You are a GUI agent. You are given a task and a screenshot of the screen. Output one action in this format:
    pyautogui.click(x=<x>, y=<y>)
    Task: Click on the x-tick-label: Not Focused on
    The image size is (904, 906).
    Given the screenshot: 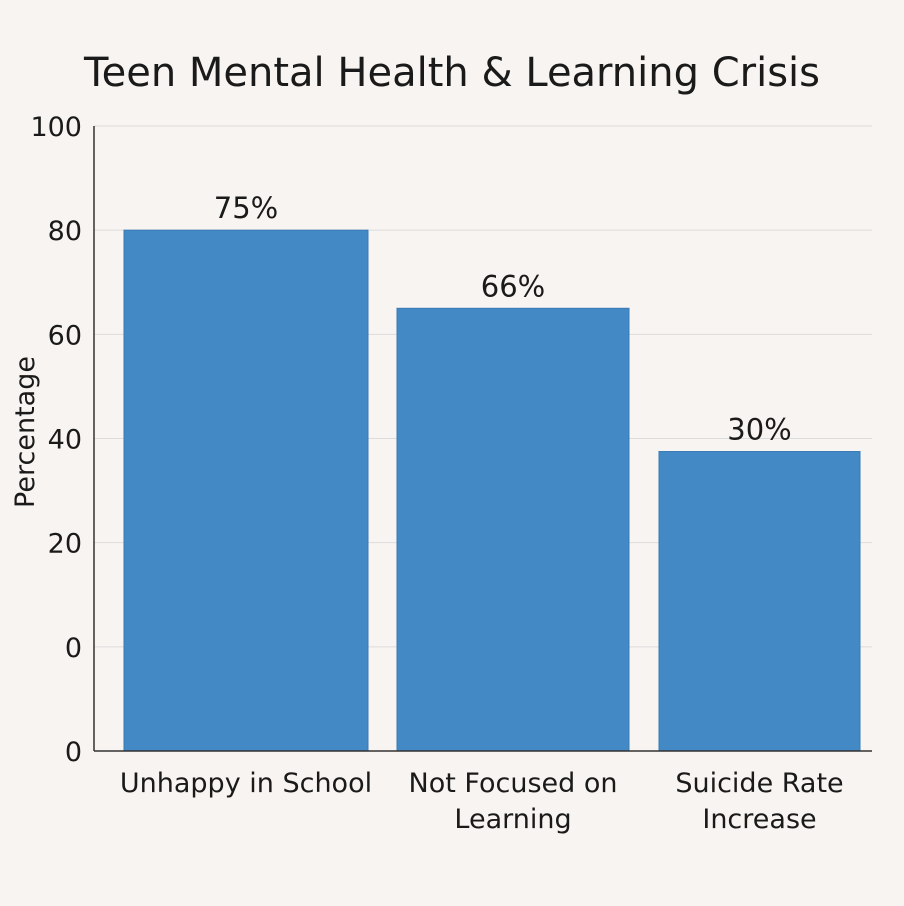 What is the action you would take?
    pyautogui.click(x=513, y=783)
    